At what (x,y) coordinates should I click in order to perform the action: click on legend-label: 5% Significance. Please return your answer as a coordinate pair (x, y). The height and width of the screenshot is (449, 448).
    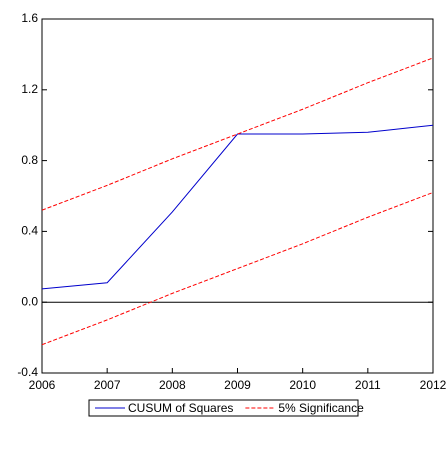
    Looking at the image, I should click on (321, 408).